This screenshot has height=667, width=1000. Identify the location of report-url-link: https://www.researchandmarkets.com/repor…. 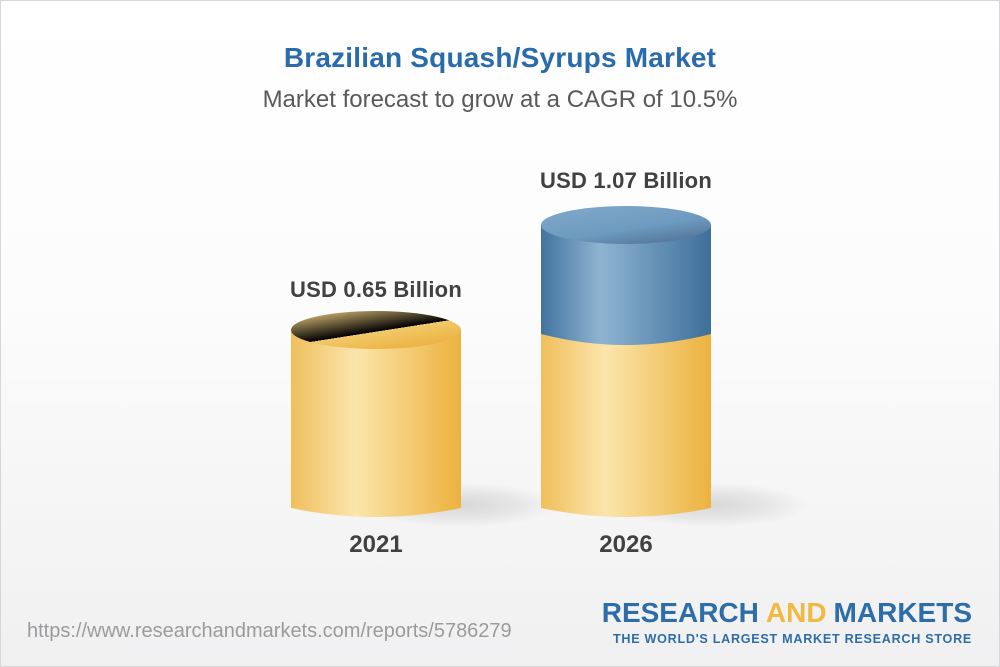
(269, 631).